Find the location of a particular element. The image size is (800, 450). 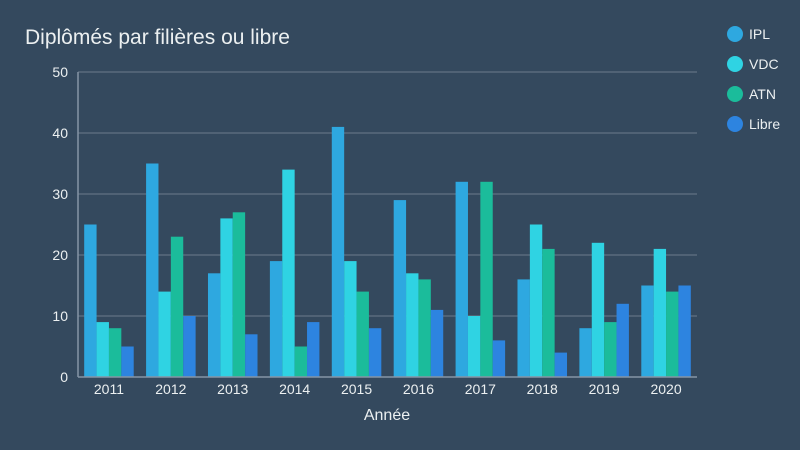

x-tick-label: 2018 is located at coordinates (542, 389).